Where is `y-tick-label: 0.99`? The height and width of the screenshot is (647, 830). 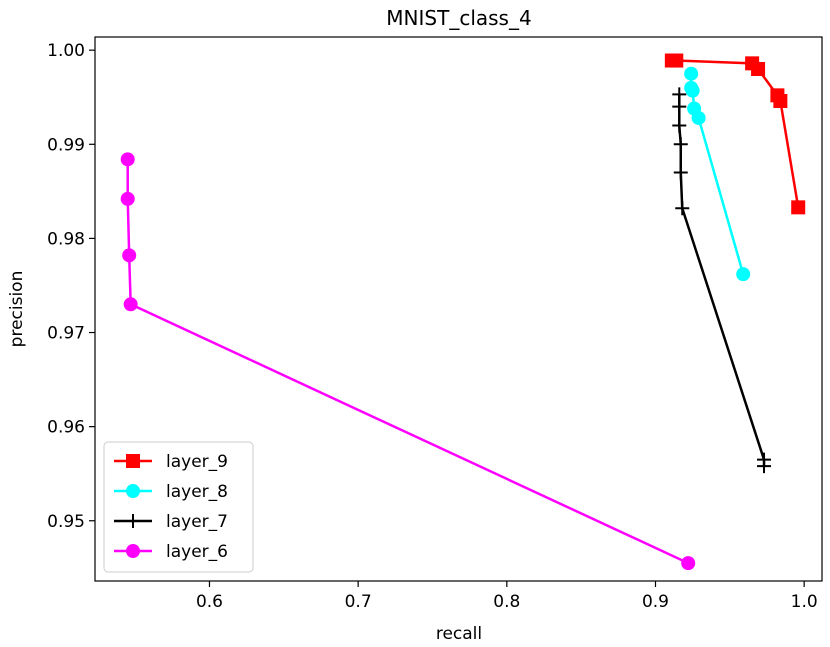
y-tick-label: 0.99 is located at coordinates (66, 145).